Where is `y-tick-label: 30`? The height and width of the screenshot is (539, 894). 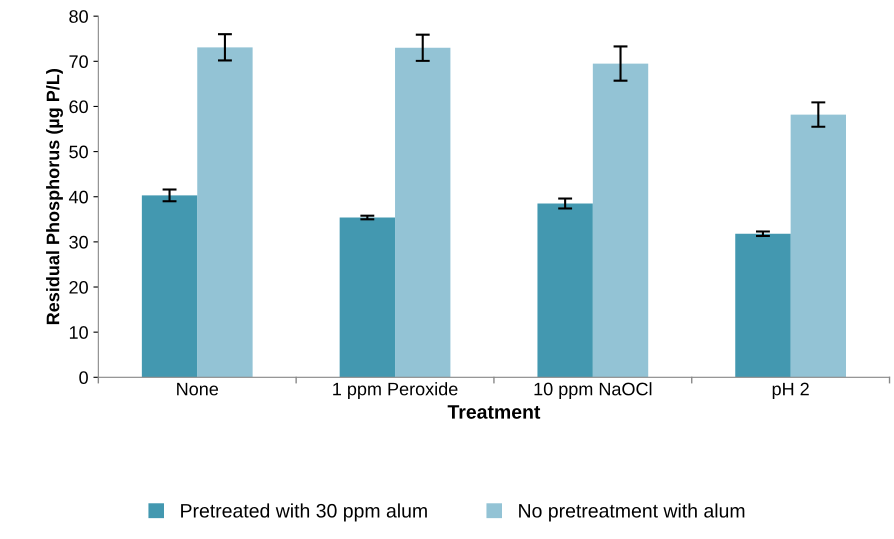
y-tick-label: 30 is located at coordinates (78, 242).